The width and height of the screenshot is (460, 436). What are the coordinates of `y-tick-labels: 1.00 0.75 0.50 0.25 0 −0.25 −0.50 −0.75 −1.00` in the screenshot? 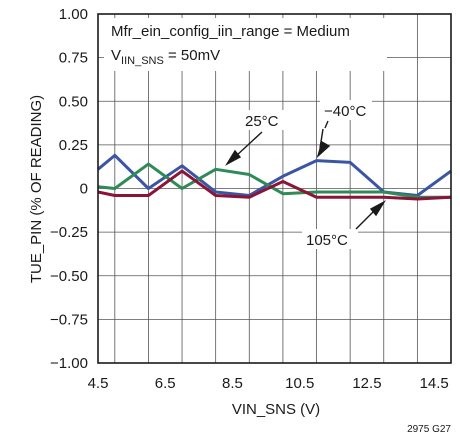 It's located at (69, 189).